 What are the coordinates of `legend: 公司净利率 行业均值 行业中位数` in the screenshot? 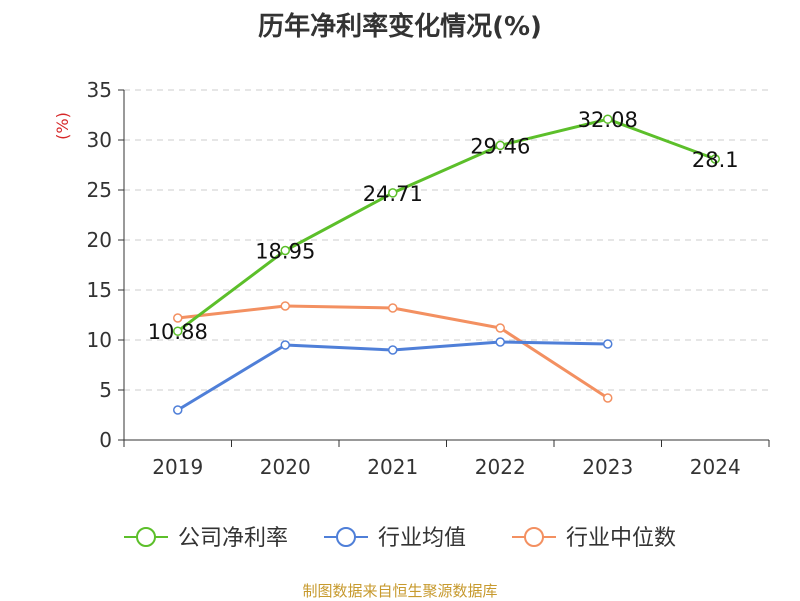 It's located at (400, 538).